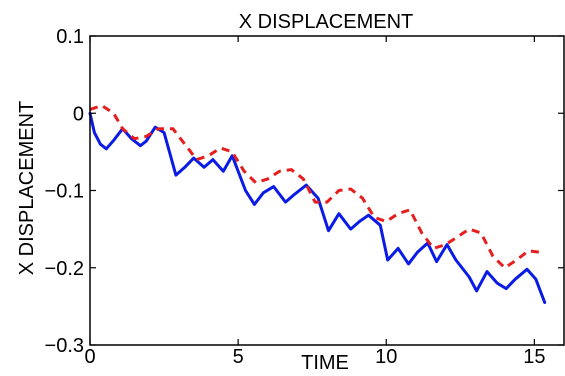 This screenshot has width=565, height=376. Describe the element at coordinates (89, 357) in the screenshot. I see `x-tick-label: 0` at that location.